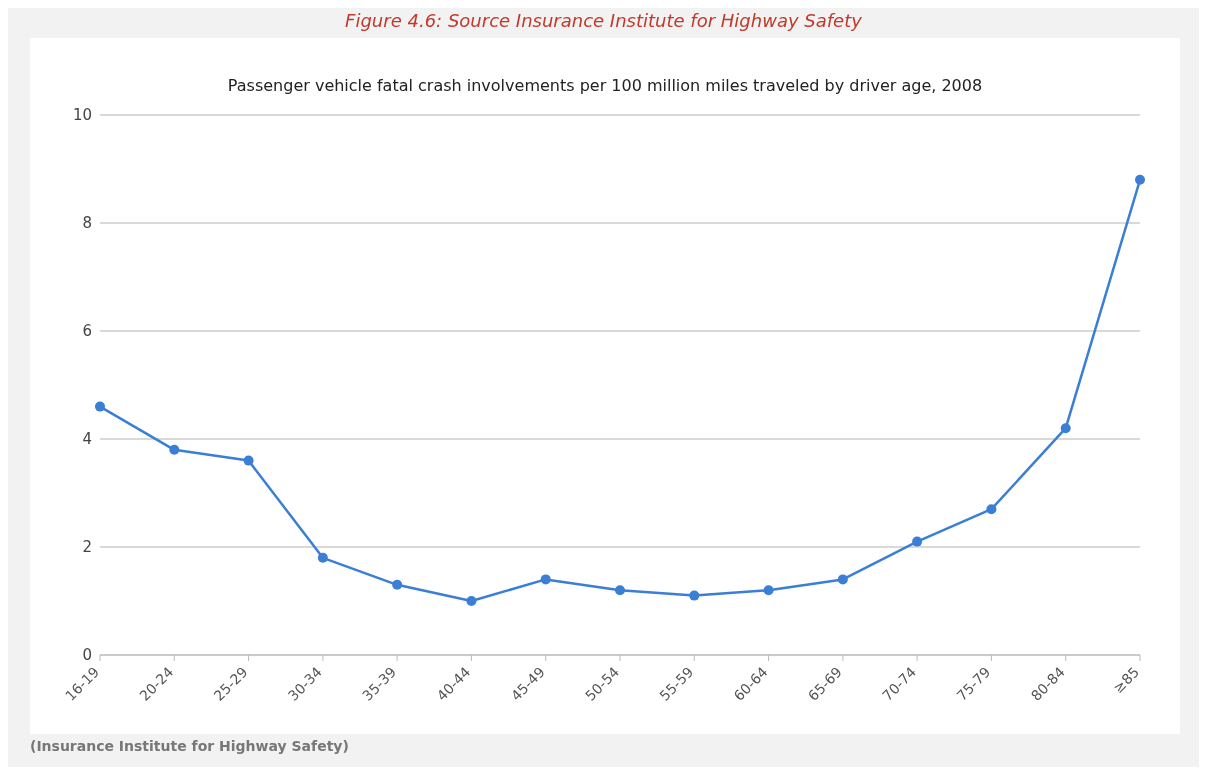 The height and width of the screenshot is (775, 1207). I want to click on chart-title: Passenger vehicle fatal crash involvements per 100 million miles traveled by driver age, 2008, so click(605, 85).